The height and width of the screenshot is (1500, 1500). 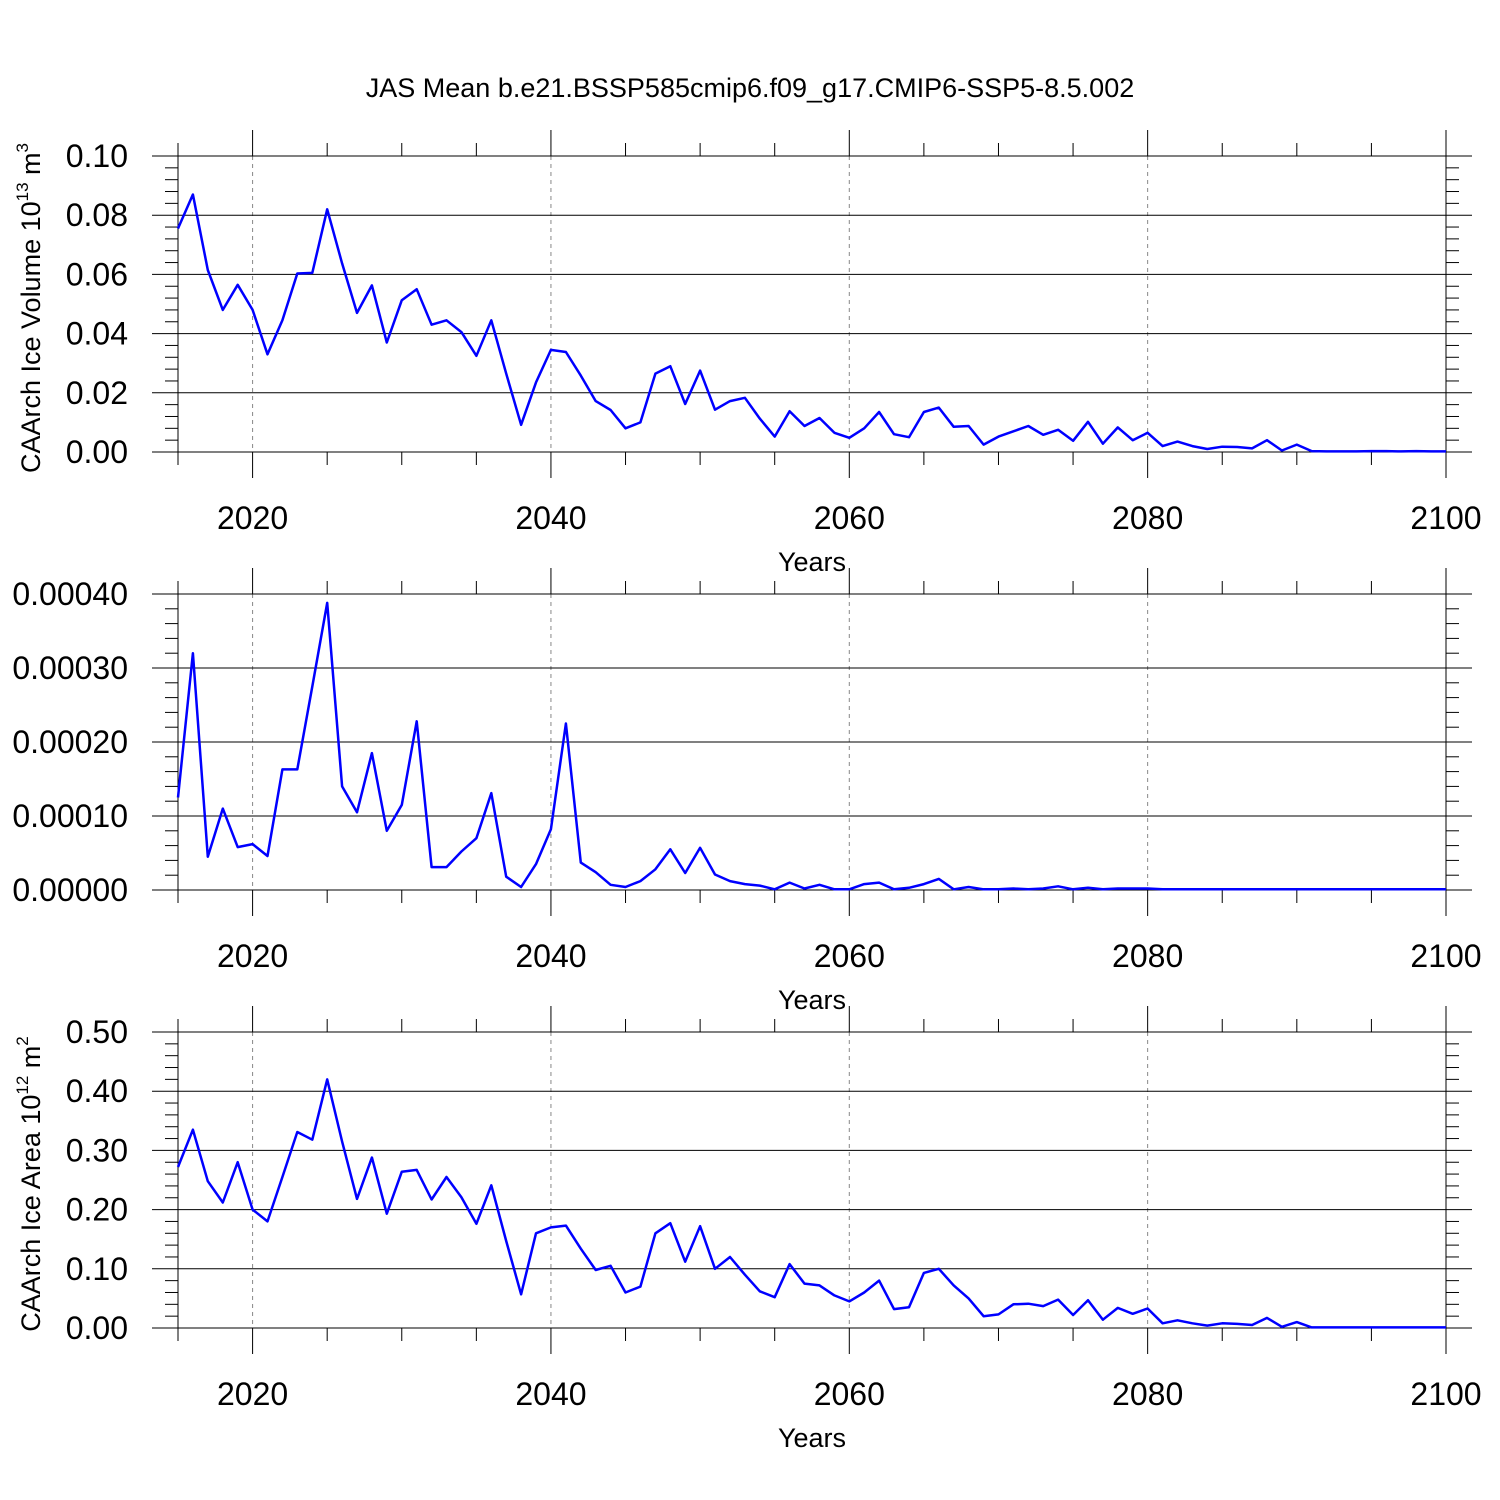 I want to click on y-tick-label: 0.00000, so click(x=70, y=890).